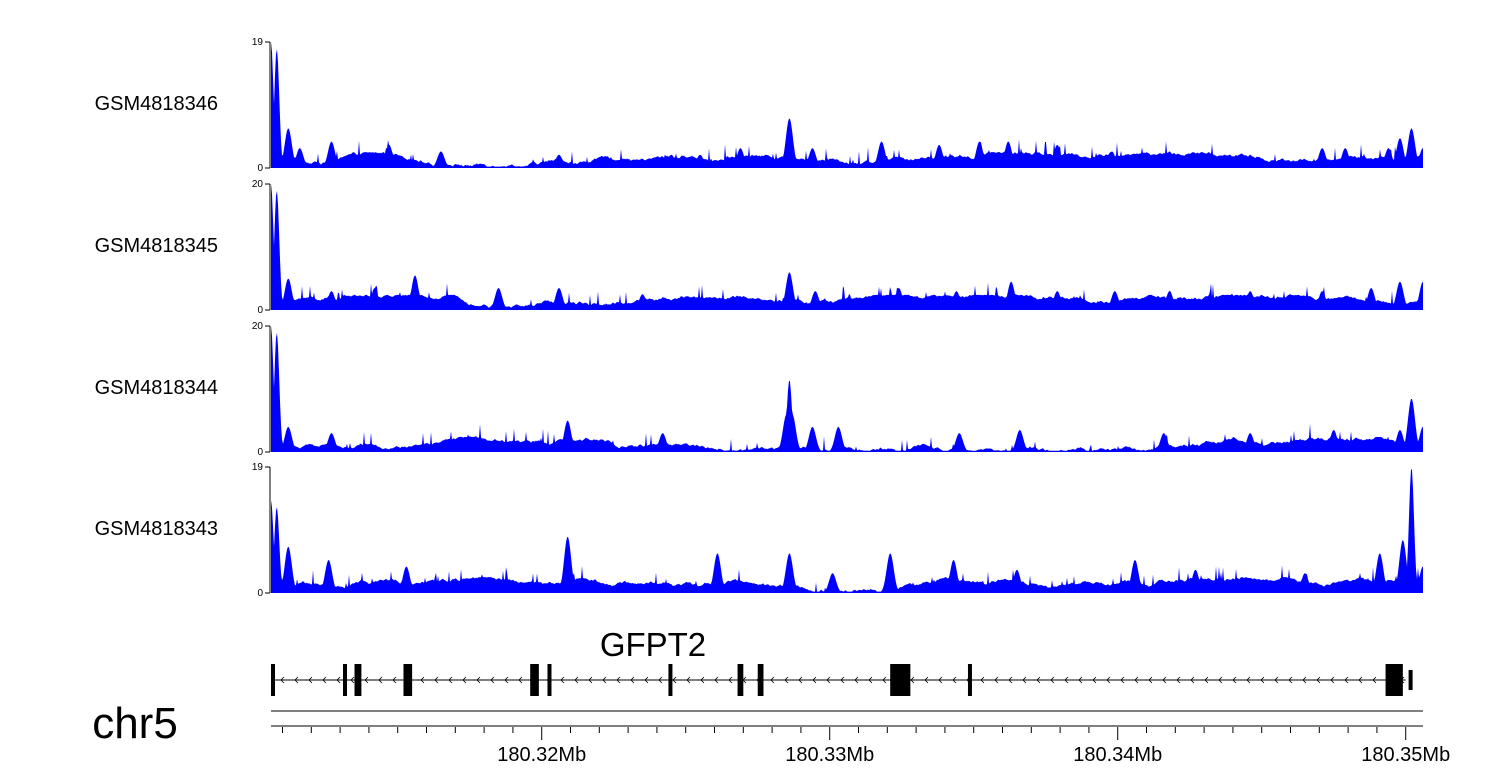  What do you see at coordinates (156, 246) in the screenshot?
I see `track-label: GSM4818345` at bounding box center [156, 246].